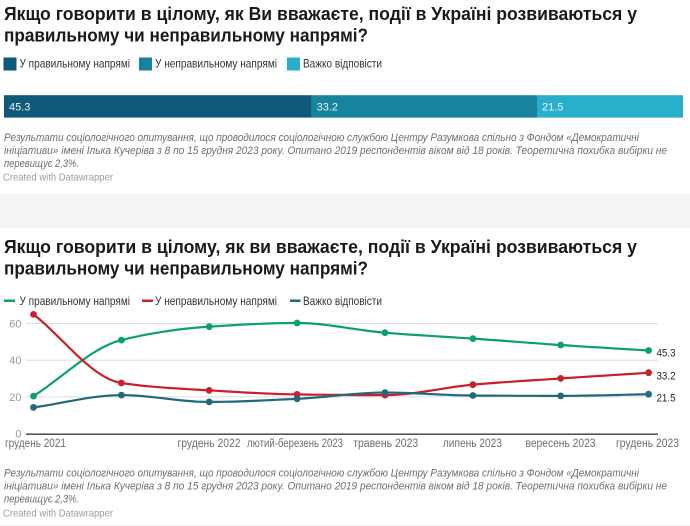  What do you see at coordinates (15, 398) in the screenshot?
I see `svg-text: 20` at bounding box center [15, 398].